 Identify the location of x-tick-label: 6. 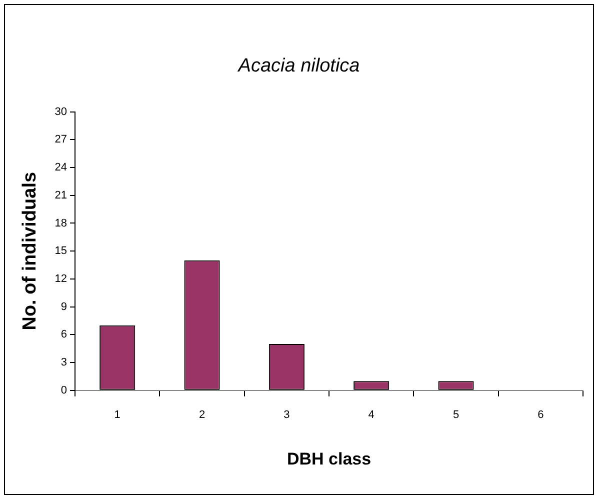
(541, 415).